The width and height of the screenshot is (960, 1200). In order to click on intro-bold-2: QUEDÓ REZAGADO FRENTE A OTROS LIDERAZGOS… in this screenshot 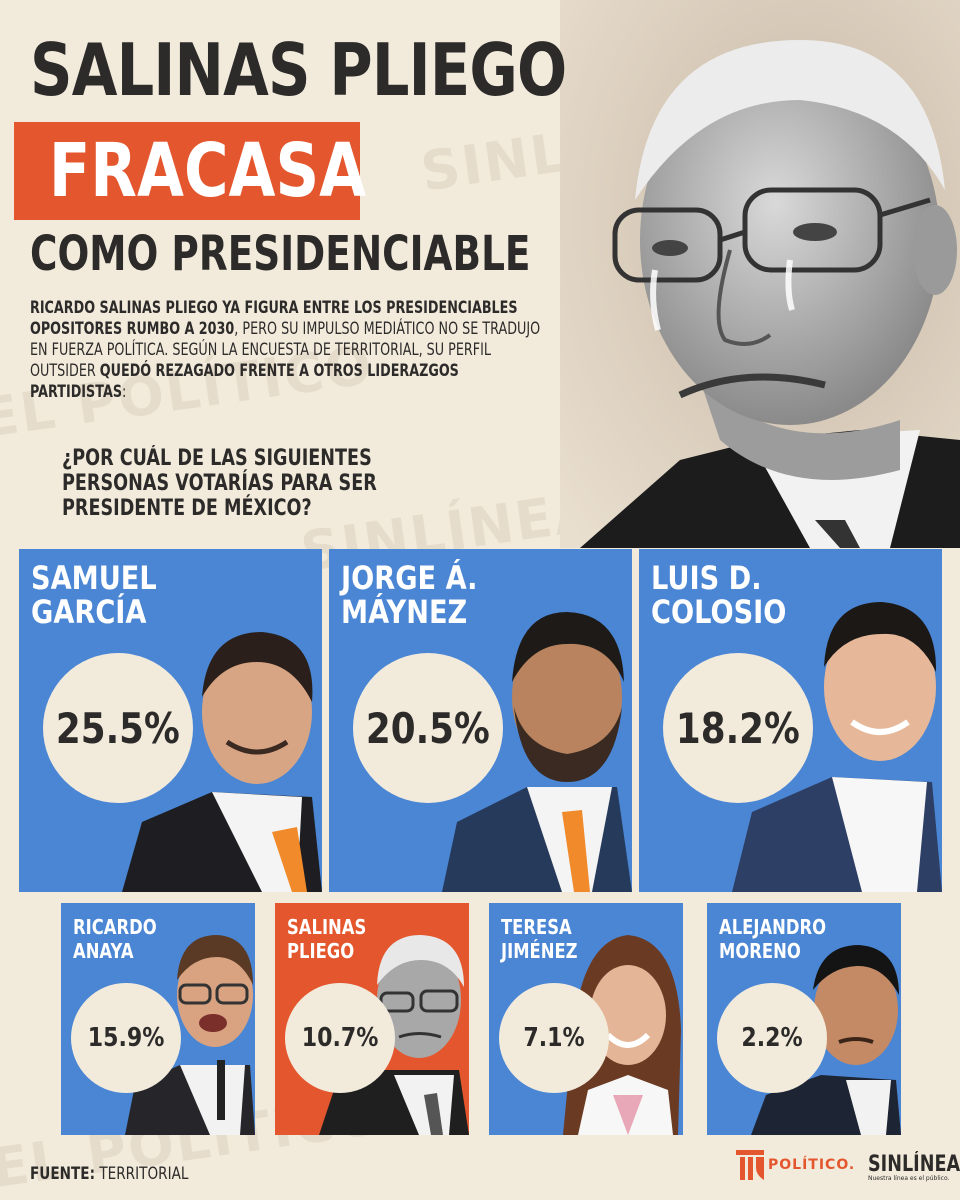, I will do `click(244, 381)`.